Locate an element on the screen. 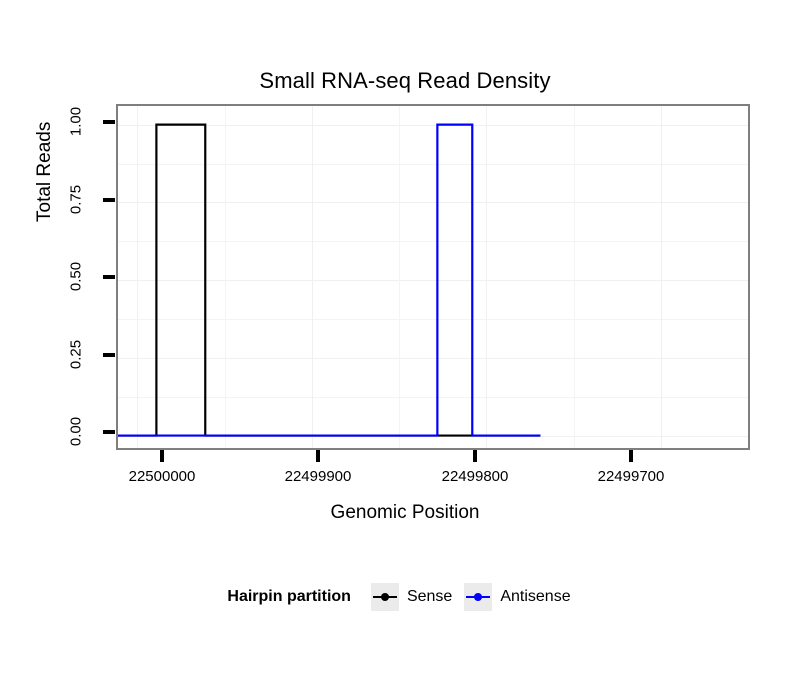 The height and width of the screenshot is (690, 810). legend-entries: Sense Antisense is located at coordinates (476, 597).